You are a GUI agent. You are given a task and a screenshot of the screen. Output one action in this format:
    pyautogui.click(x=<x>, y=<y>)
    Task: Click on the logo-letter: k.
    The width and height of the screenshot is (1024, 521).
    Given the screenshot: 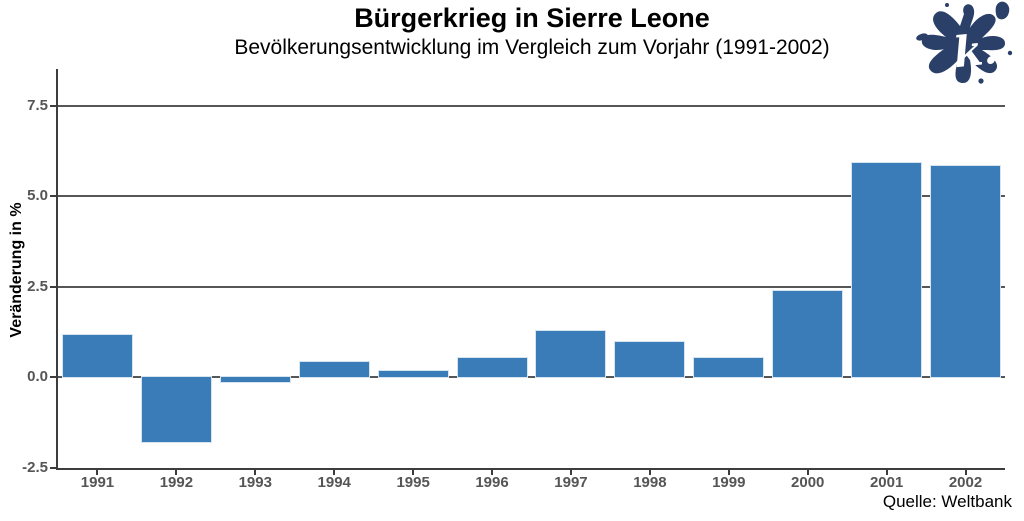 What is the action you would take?
    pyautogui.click(x=975, y=50)
    